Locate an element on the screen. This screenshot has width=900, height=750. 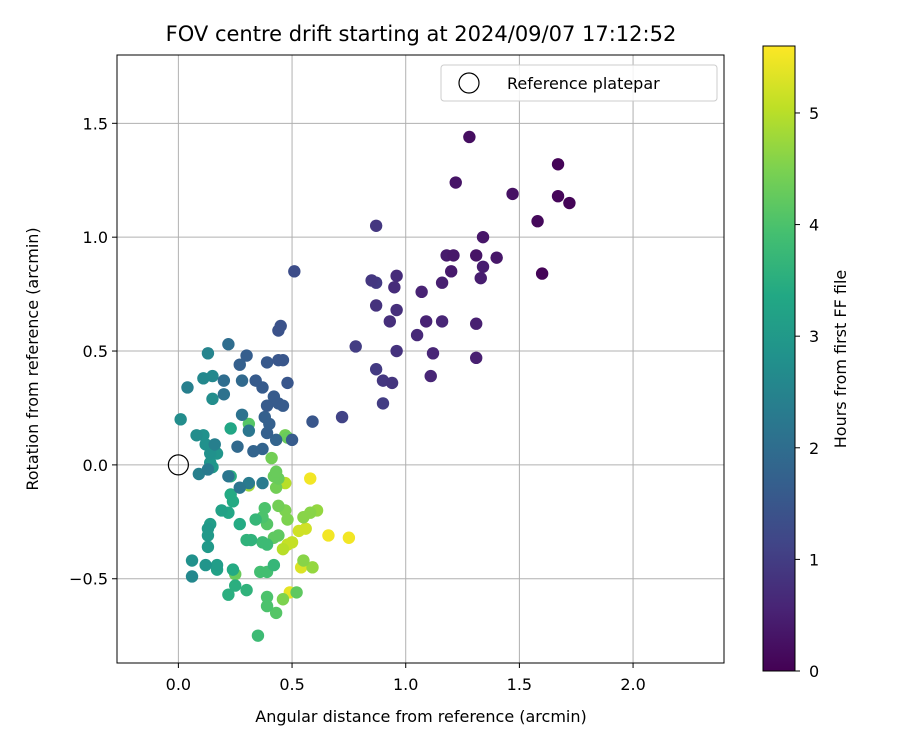
colorbar is located at coordinates (779, 358).